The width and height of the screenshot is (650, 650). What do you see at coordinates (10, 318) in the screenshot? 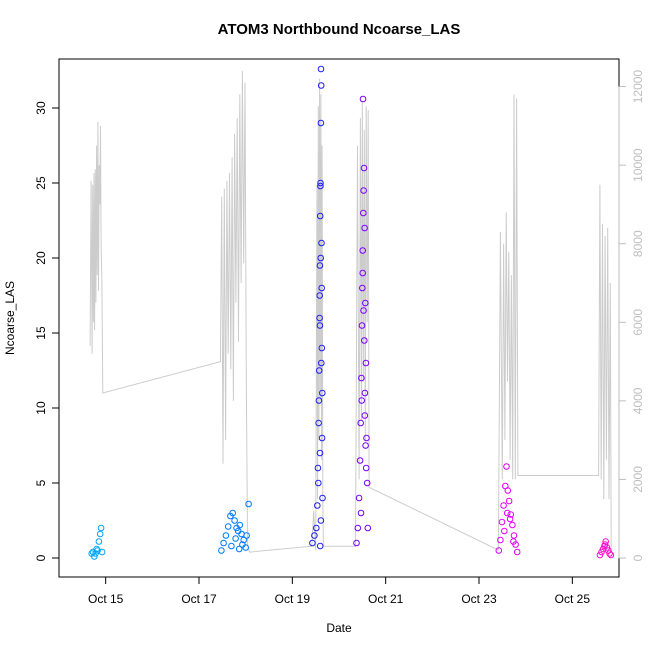
I see `y-axis-label: Ncoarse_LAS` at bounding box center [10, 318].